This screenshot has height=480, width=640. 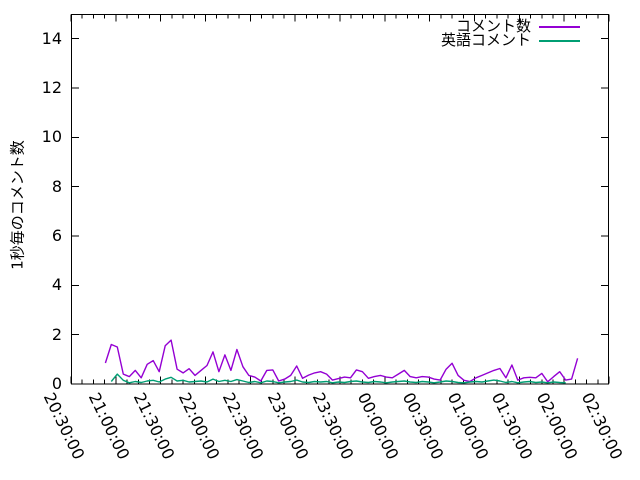 I want to click on y-tick-label: 0, so click(x=56, y=383).